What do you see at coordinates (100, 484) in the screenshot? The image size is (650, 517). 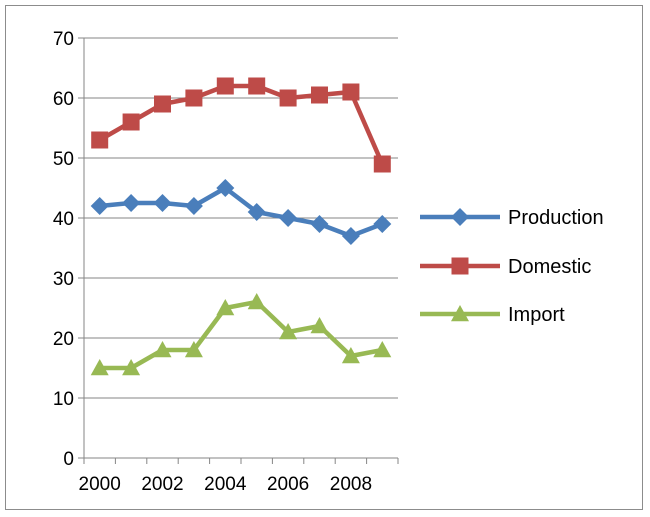 I see `x-tick-label: 2000` at bounding box center [100, 484].